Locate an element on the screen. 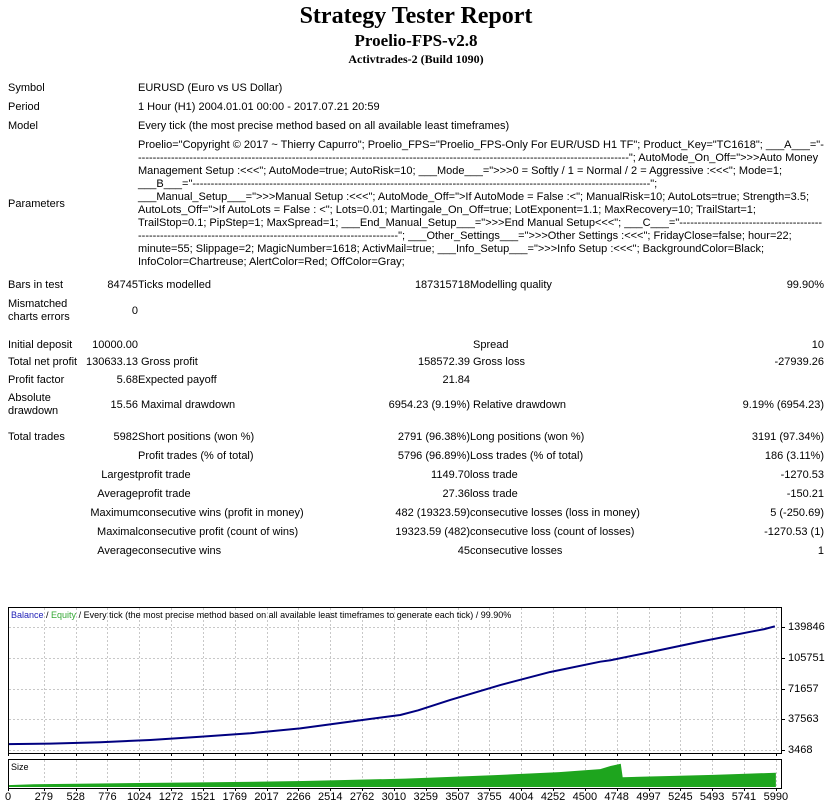 Image resolution: width=832 pixels, height=805 pixels. stat-value: 10000.00 is located at coordinates (115, 345).